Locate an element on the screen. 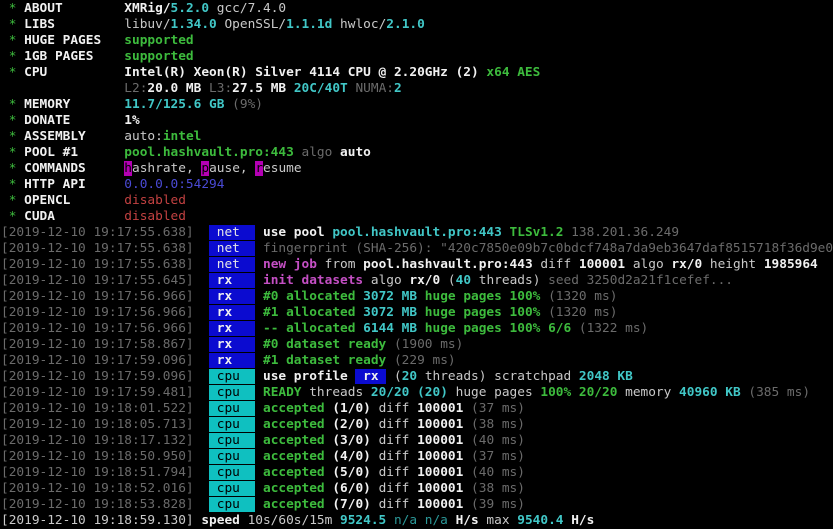 The image size is (833, 529). cyan-value: 3072 MB is located at coordinates (394, 312).